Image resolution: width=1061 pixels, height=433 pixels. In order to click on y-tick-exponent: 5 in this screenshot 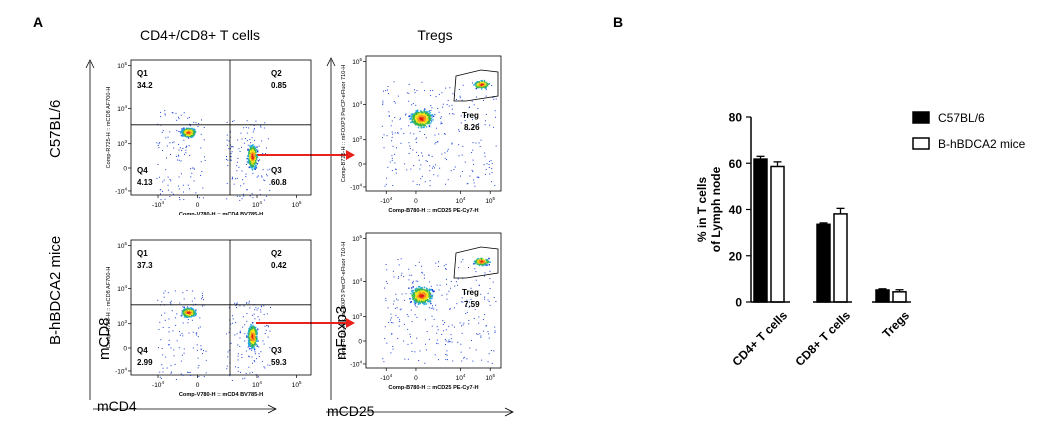, I will do `click(125, 63)`.